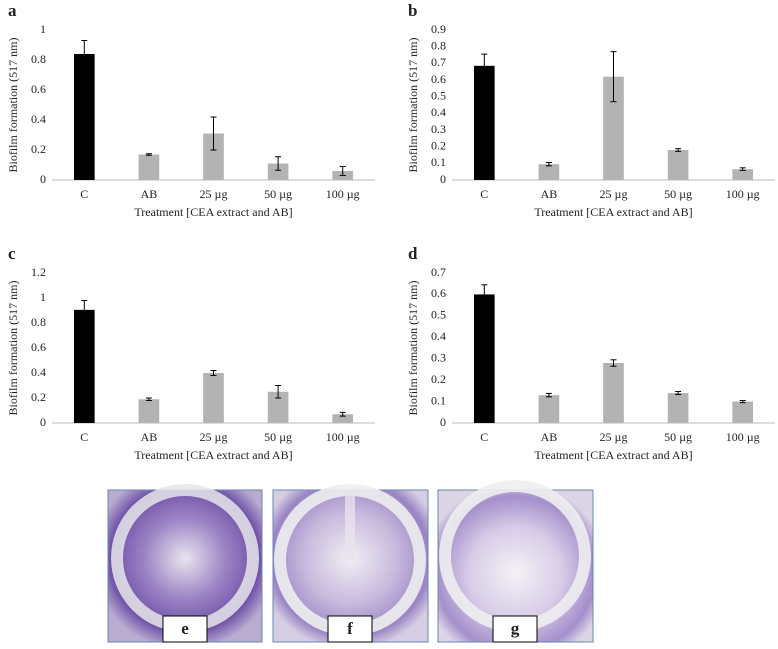  What do you see at coordinates (515, 561) in the screenshot?
I see `photo-g: g` at bounding box center [515, 561].